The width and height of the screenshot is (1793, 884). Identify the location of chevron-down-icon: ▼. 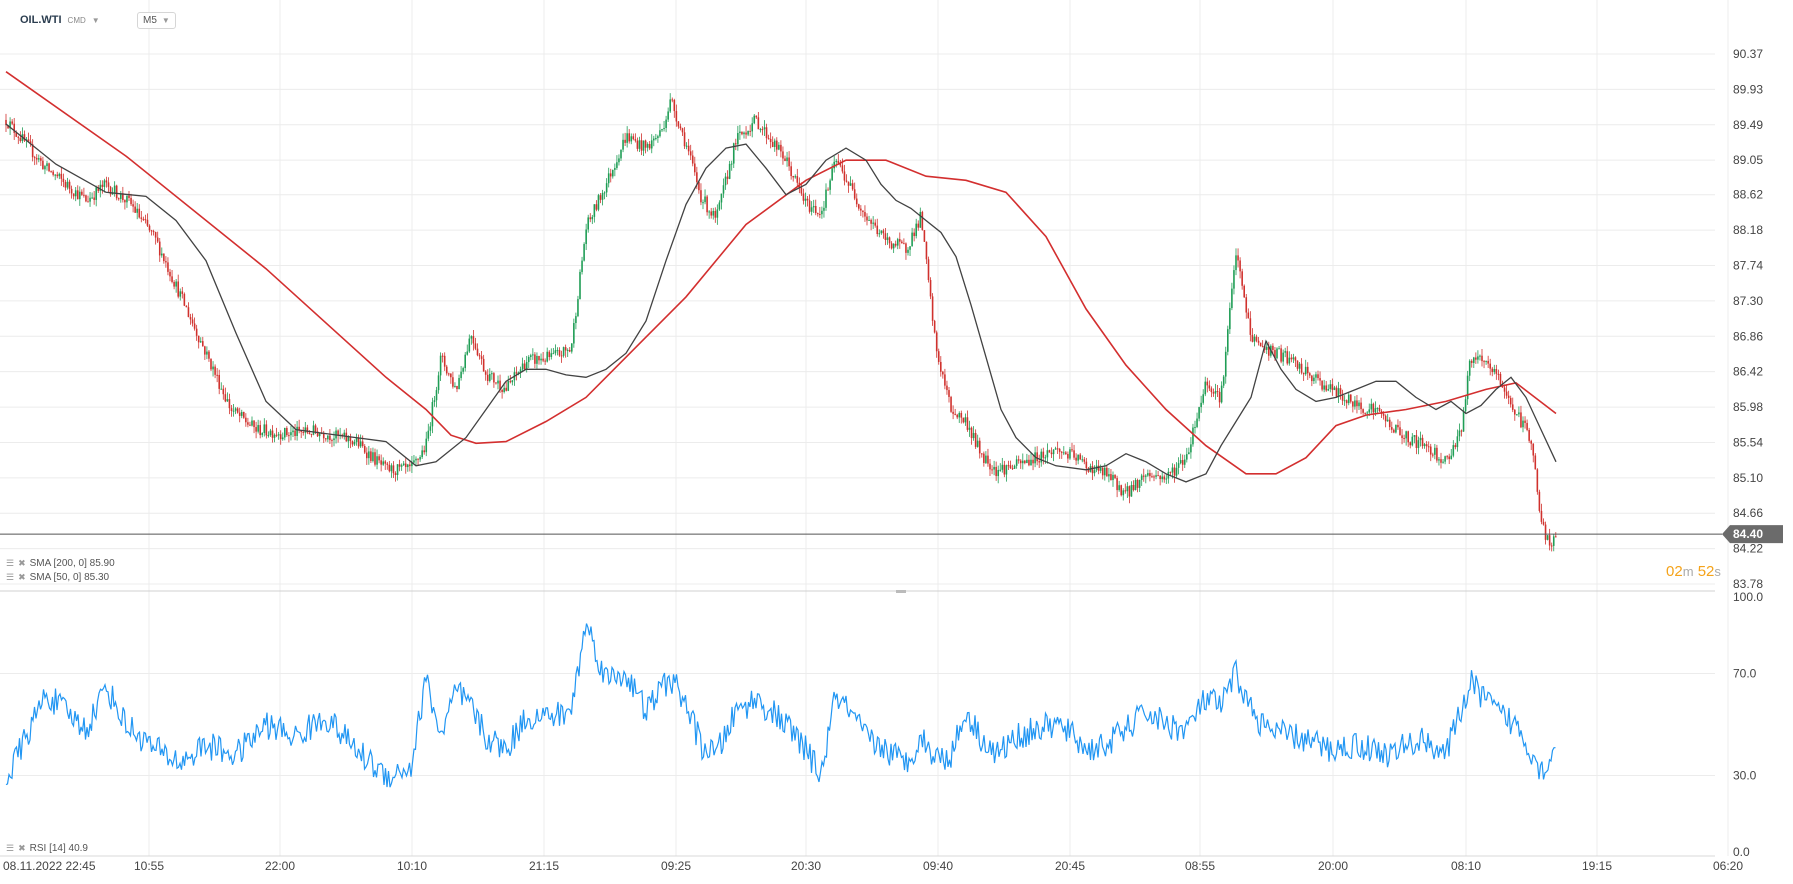
(95, 20).